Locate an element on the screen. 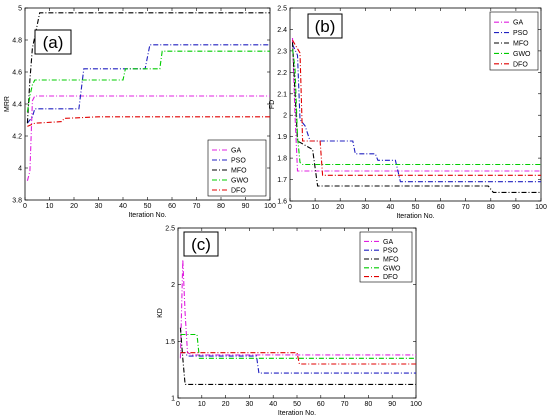  y-axis-label: MRR is located at coordinates (7, 104).